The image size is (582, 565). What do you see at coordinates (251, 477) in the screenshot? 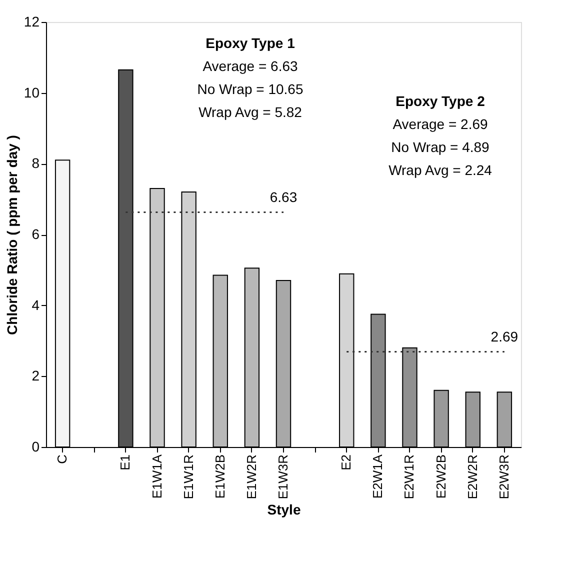
I see `x-tick-label: E1W2R` at bounding box center [251, 477].